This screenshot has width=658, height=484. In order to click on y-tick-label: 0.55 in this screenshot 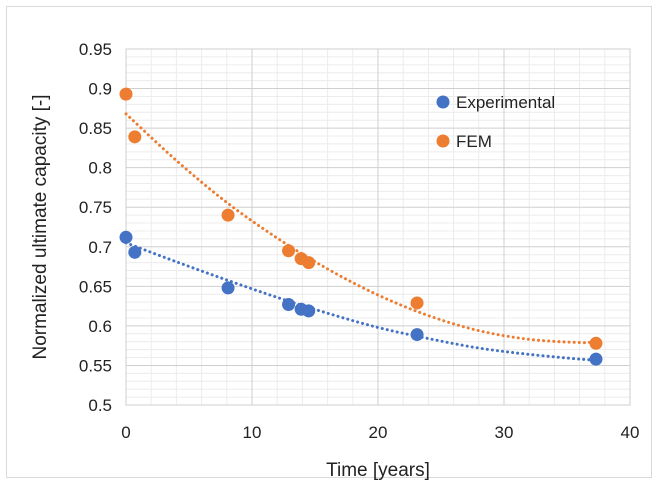, I will do `click(95, 365)`.